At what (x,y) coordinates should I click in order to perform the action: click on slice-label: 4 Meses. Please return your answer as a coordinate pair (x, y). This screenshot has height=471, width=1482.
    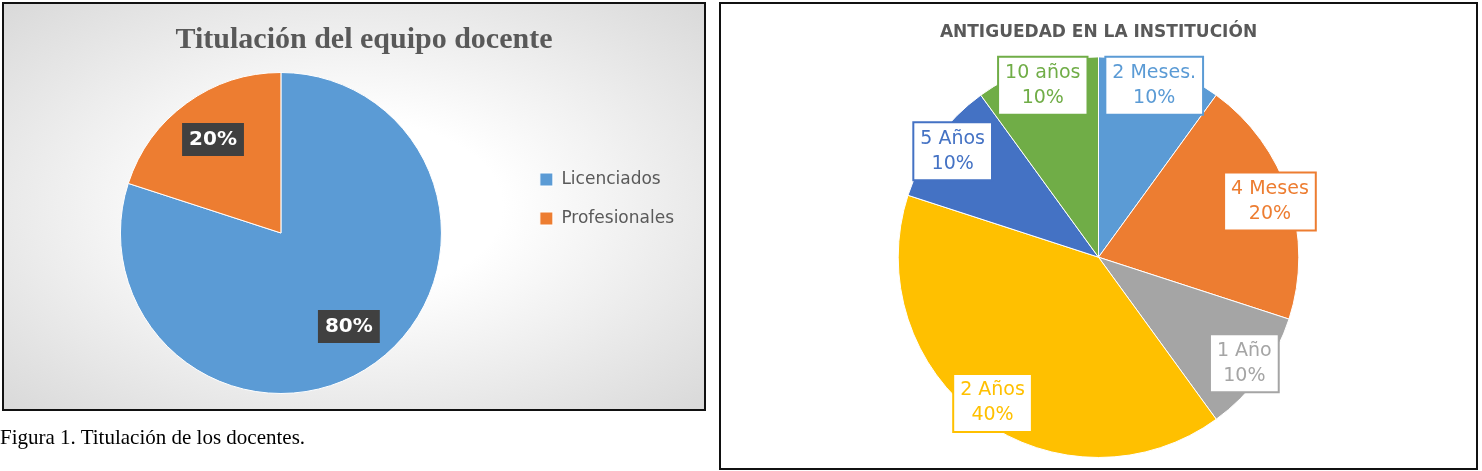
    Looking at the image, I should click on (1270, 186).